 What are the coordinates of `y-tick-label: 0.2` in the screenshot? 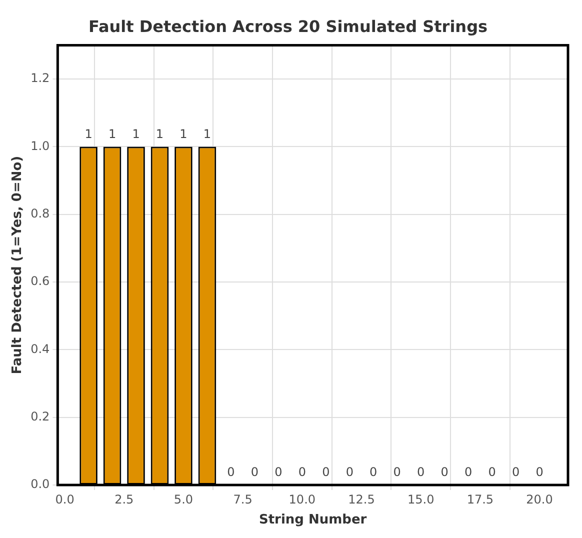 It's located at (40, 416).